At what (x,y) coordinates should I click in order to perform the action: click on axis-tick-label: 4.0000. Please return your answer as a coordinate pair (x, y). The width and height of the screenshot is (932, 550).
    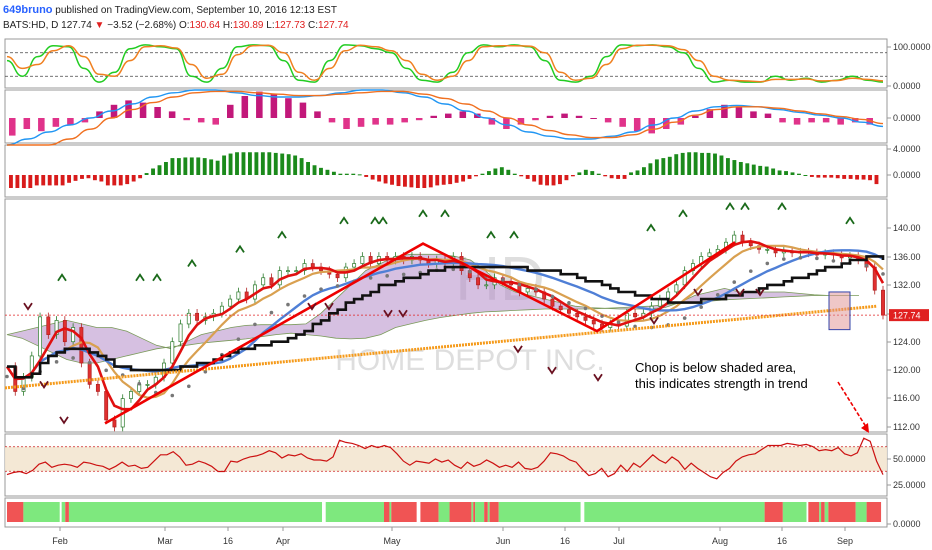
    Looking at the image, I should click on (907, 149).